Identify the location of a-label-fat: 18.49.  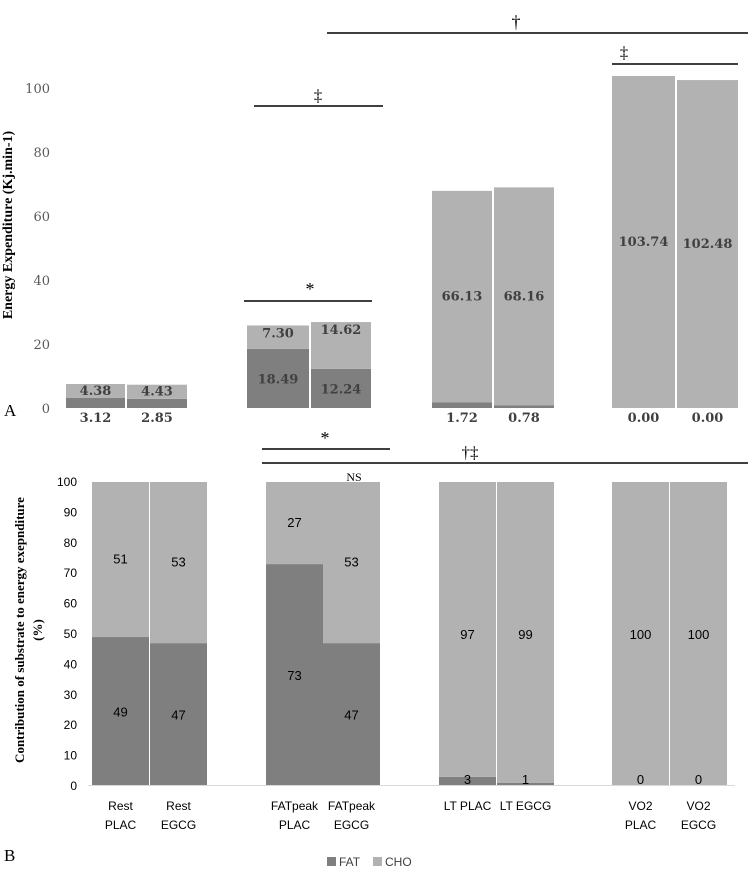
(278, 379).